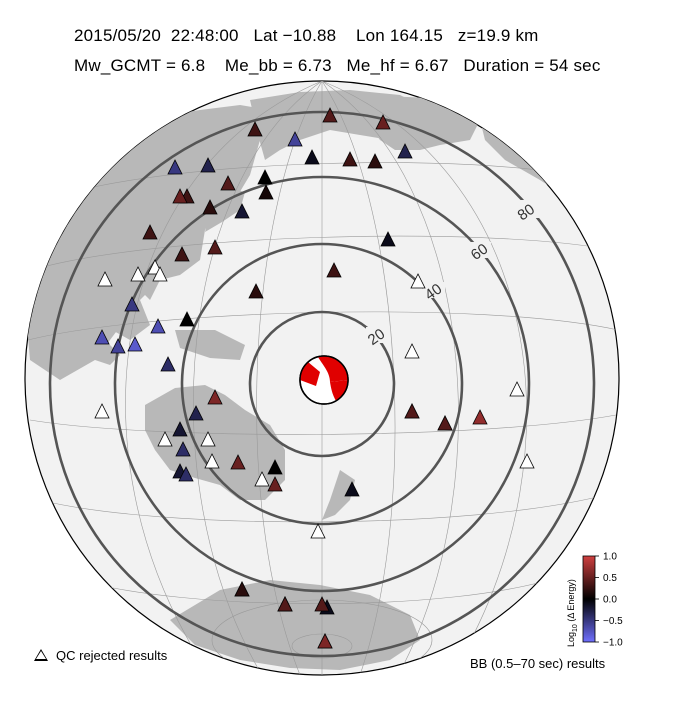  I want to click on qc-legend-label: QC rejected results, so click(112, 655).